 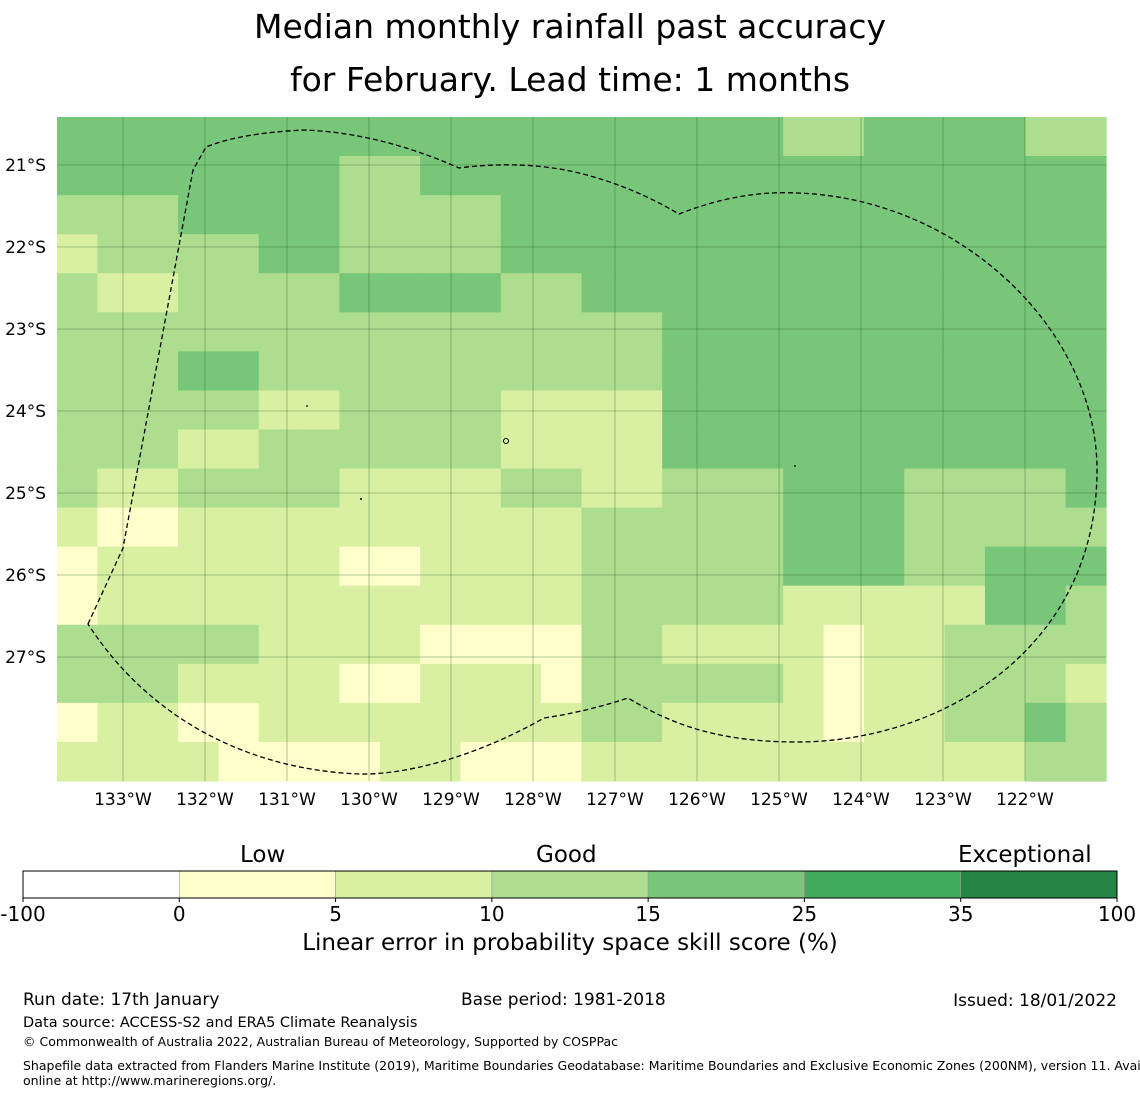 I want to click on colorbar-tick-label: -100, so click(x=23, y=914).